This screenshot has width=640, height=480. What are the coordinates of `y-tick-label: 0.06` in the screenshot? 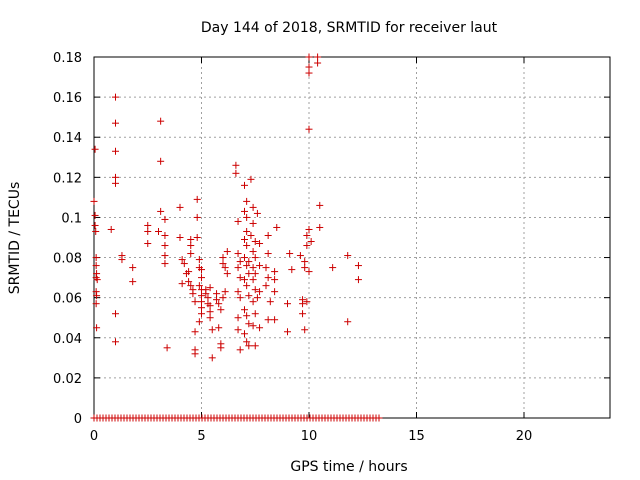 It's located at (67, 299).